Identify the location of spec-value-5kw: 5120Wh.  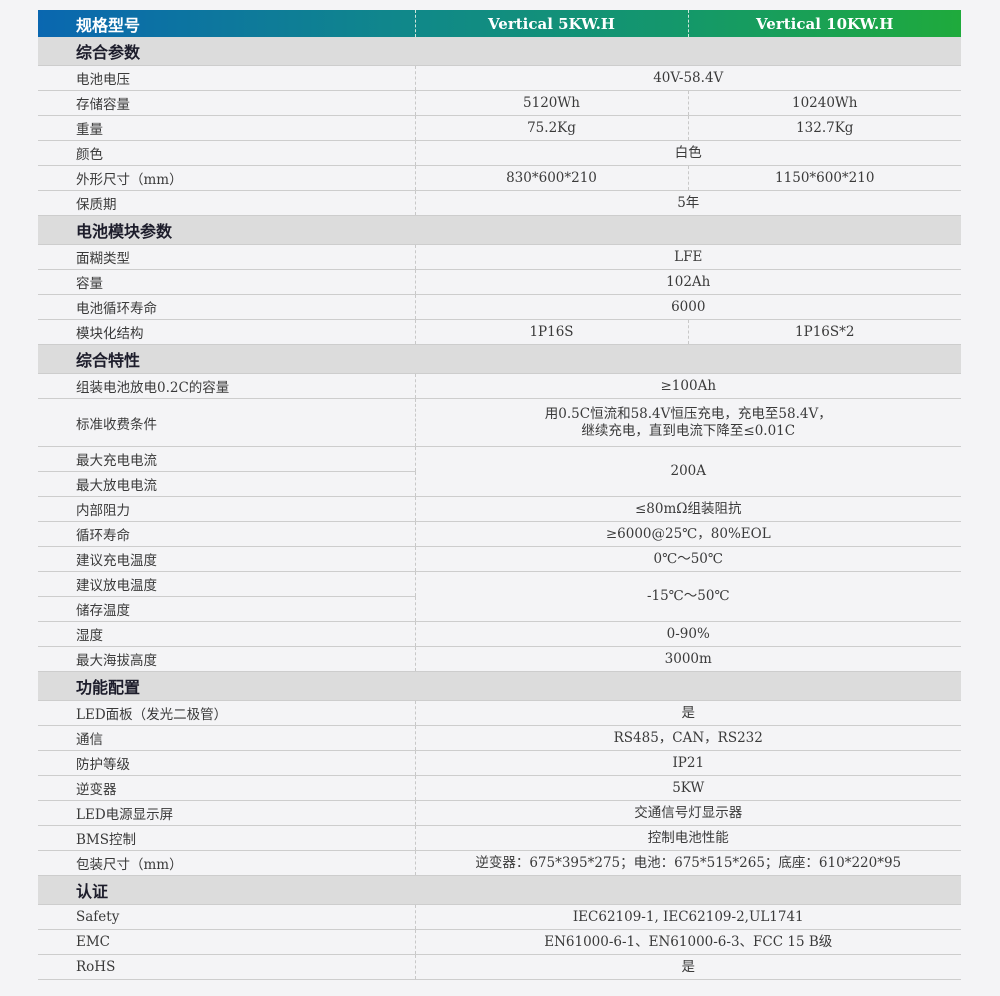
(551, 103).